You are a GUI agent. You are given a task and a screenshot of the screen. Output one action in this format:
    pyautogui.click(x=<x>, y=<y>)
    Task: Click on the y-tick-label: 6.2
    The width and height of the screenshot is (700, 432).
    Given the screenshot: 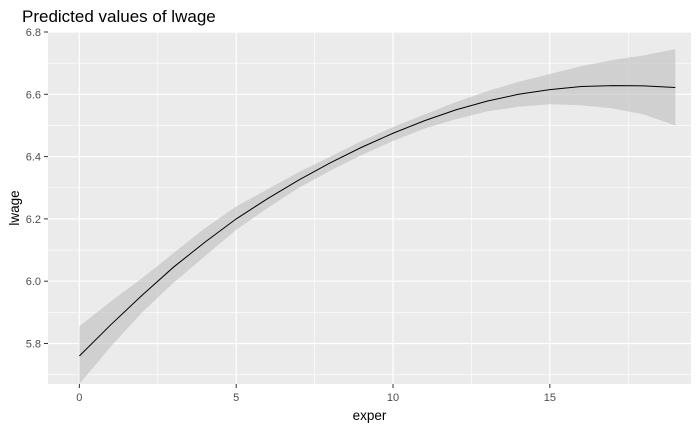 What is the action you would take?
    pyautogui.click(x=33, y=220)
    